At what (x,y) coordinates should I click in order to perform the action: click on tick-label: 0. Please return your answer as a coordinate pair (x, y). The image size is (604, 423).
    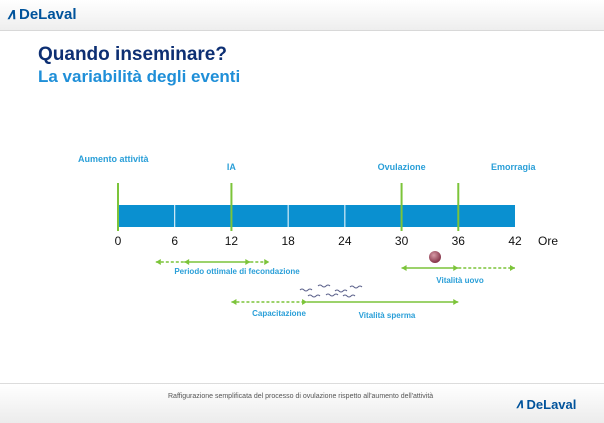
    Looking at the image, I should click on (118, 241).